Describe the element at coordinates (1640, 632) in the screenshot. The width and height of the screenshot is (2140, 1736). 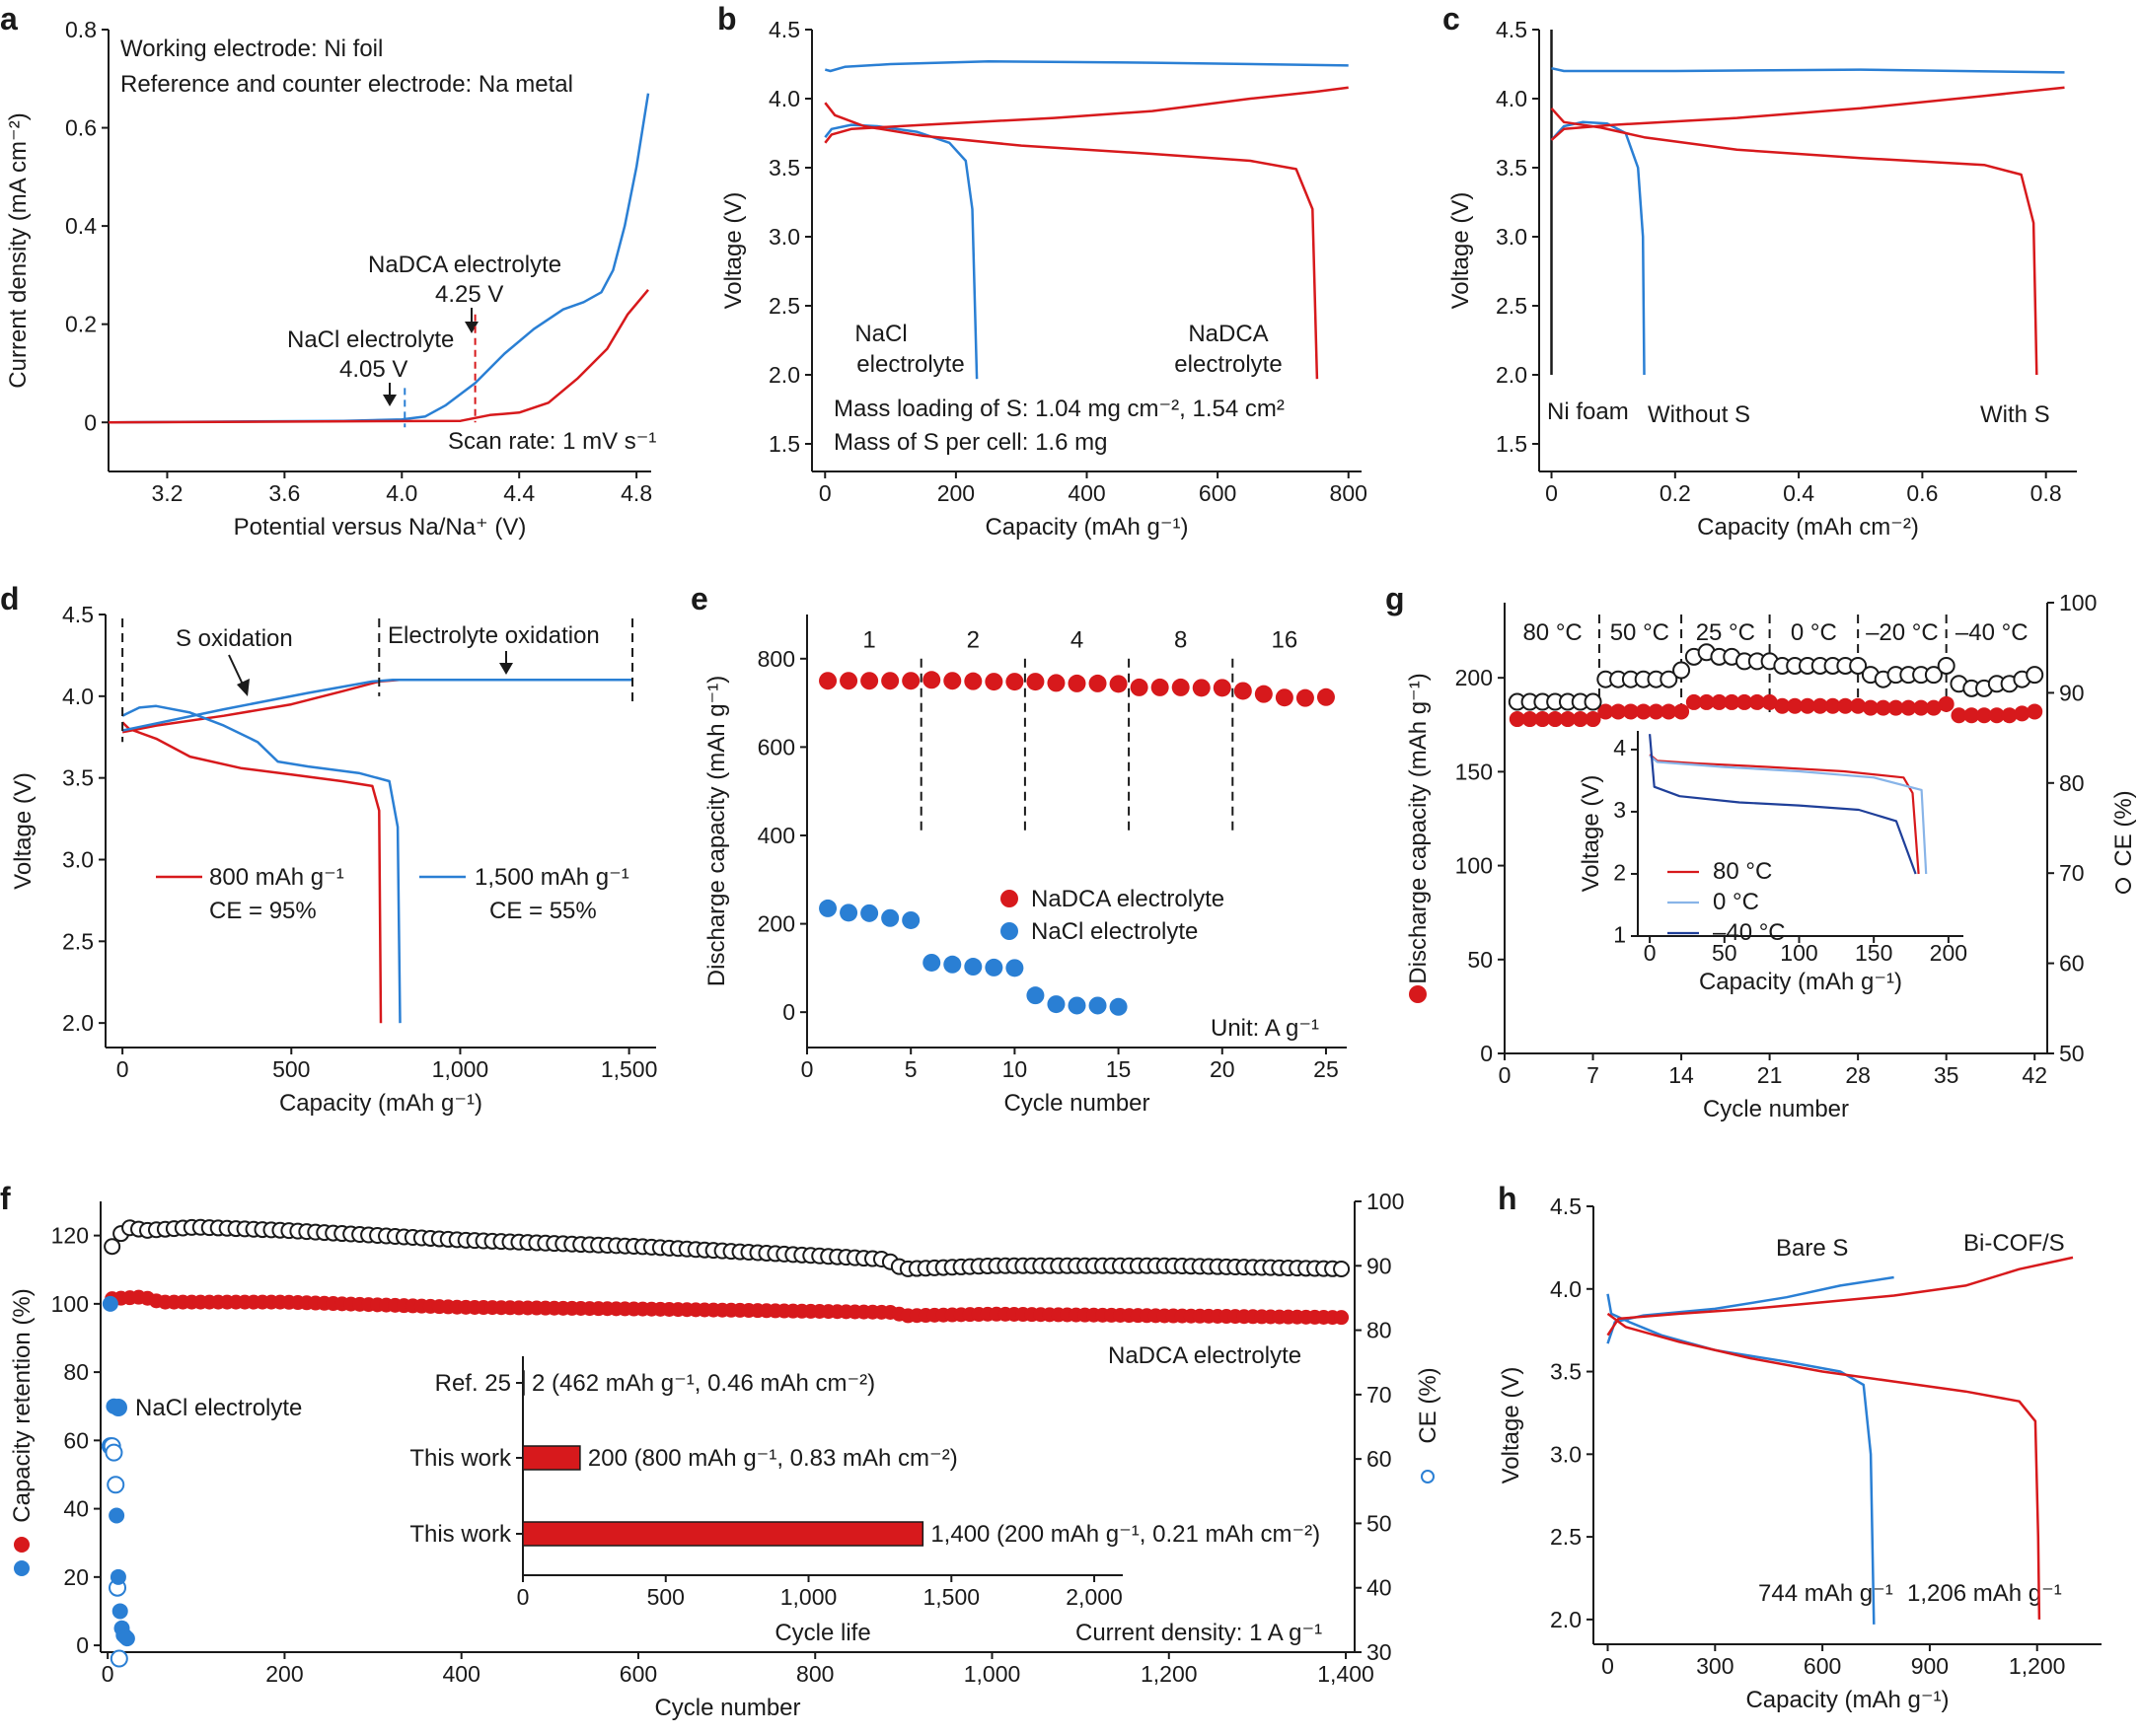
I see `temp-label-g-1: 50 °C` at that location.